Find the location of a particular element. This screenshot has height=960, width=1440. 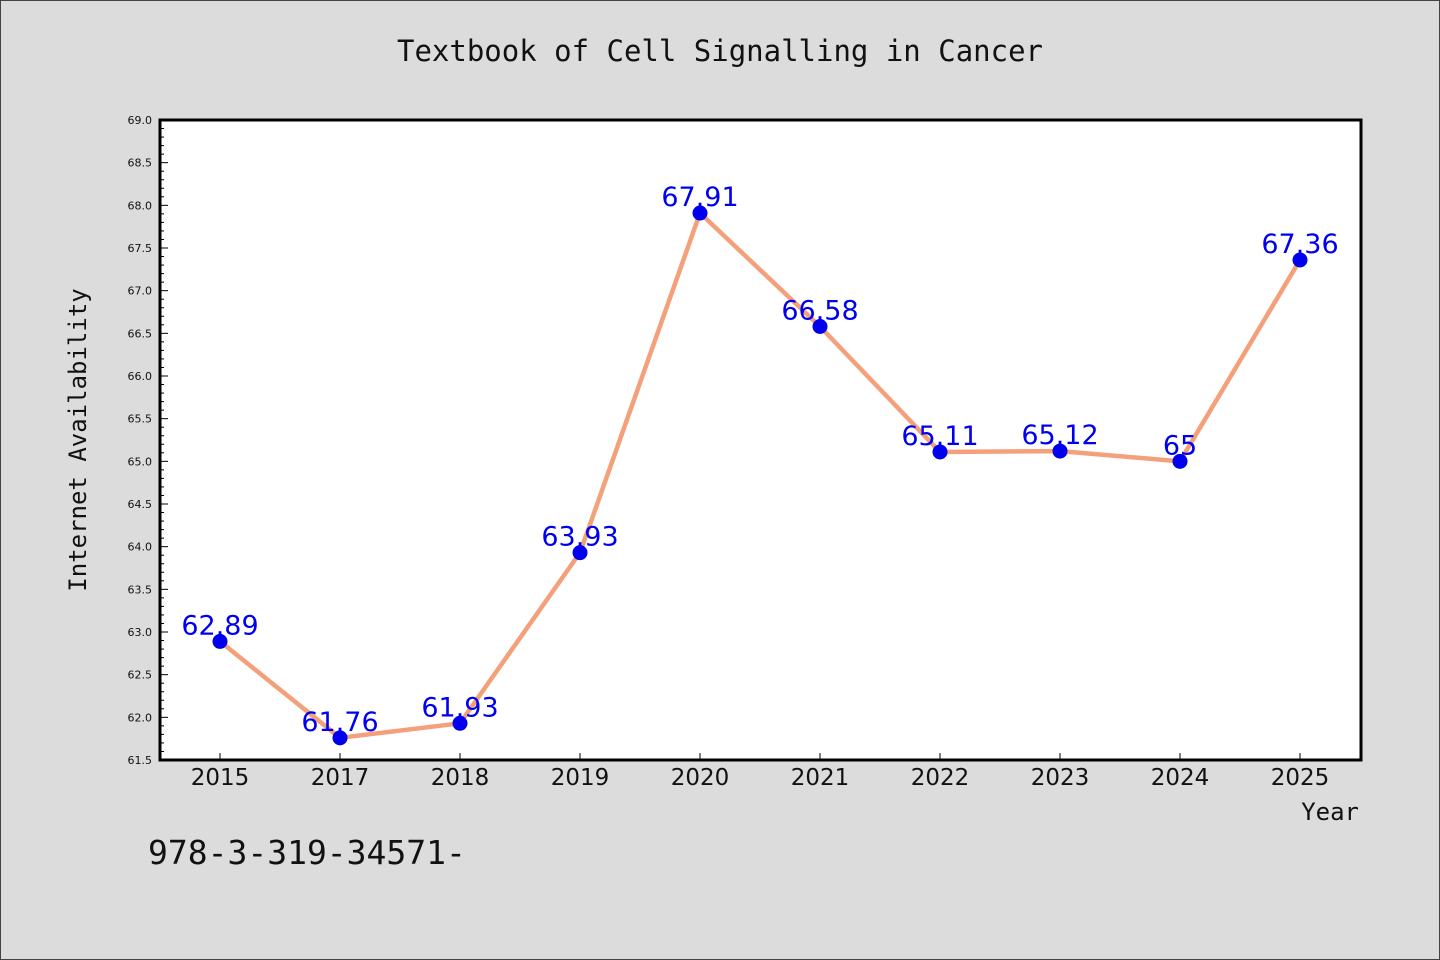

isbn-text: 978-3-319-34571- is located at coordinates (307, 852).